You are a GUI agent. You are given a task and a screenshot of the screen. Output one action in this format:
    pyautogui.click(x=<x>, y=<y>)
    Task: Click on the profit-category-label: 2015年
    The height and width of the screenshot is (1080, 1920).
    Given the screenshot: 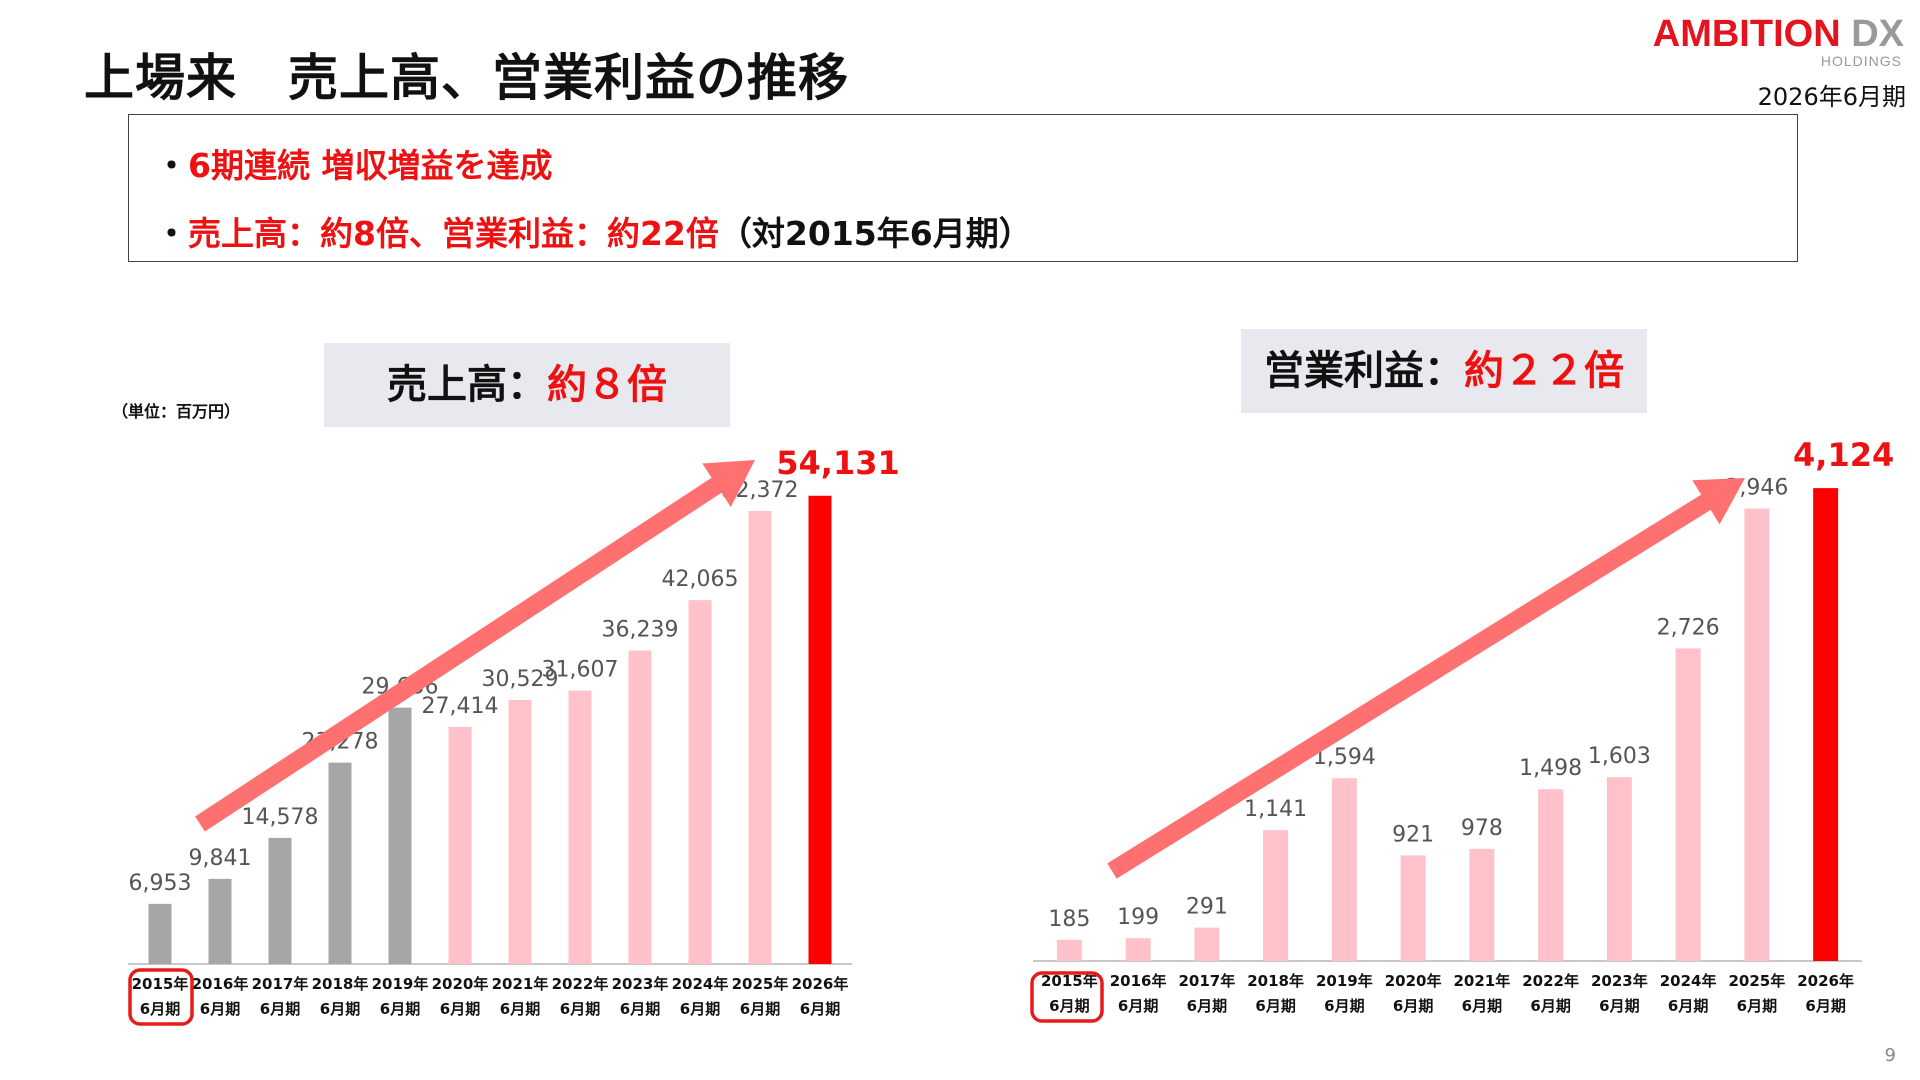 What is the action you would take?
    pyautogui.click(x=1069, y=981)
    